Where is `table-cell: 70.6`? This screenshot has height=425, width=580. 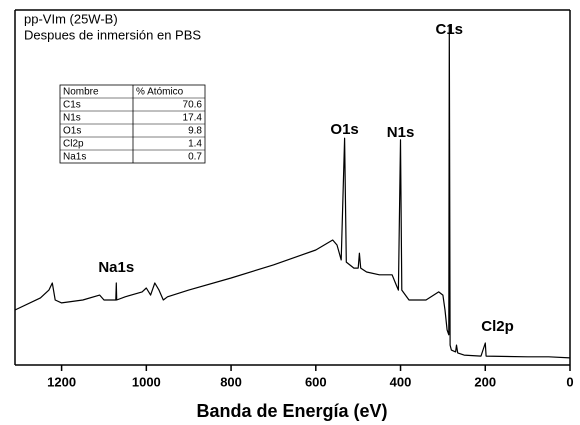
table-cell: 70.6 is located at coordinates (193, 105).